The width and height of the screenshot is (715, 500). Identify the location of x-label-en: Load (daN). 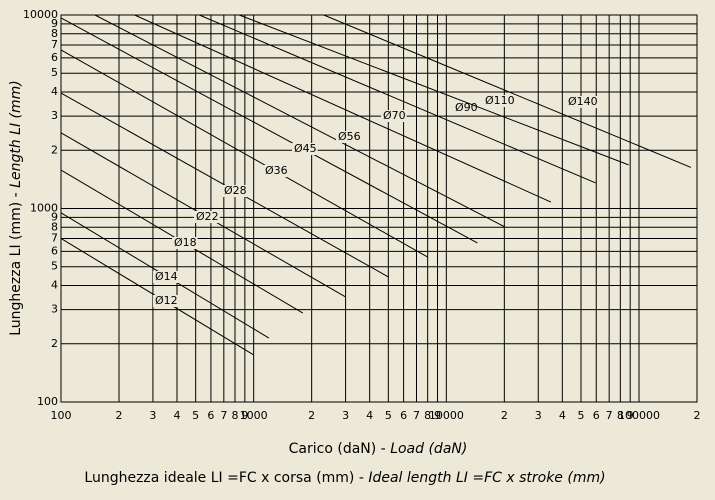
(428, 449).